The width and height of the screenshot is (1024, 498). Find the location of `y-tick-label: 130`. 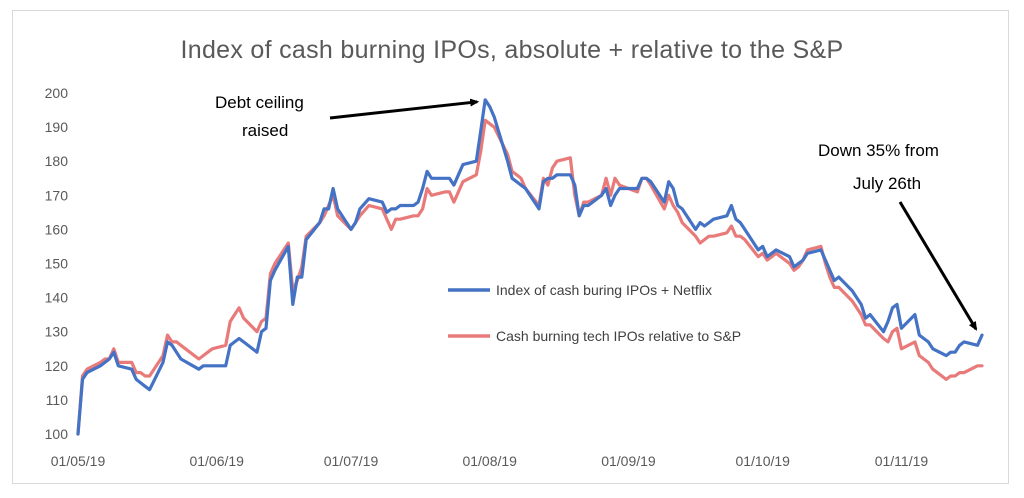

y-tick-label: 130 is located at coordinates (57, 332).